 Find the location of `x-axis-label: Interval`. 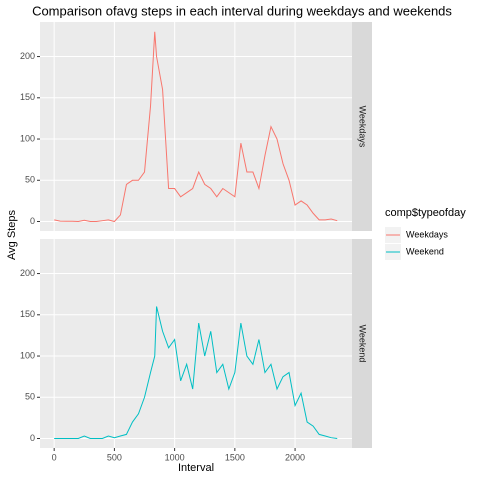

x-axis-label: Interval is located at coordinates (196, 468).